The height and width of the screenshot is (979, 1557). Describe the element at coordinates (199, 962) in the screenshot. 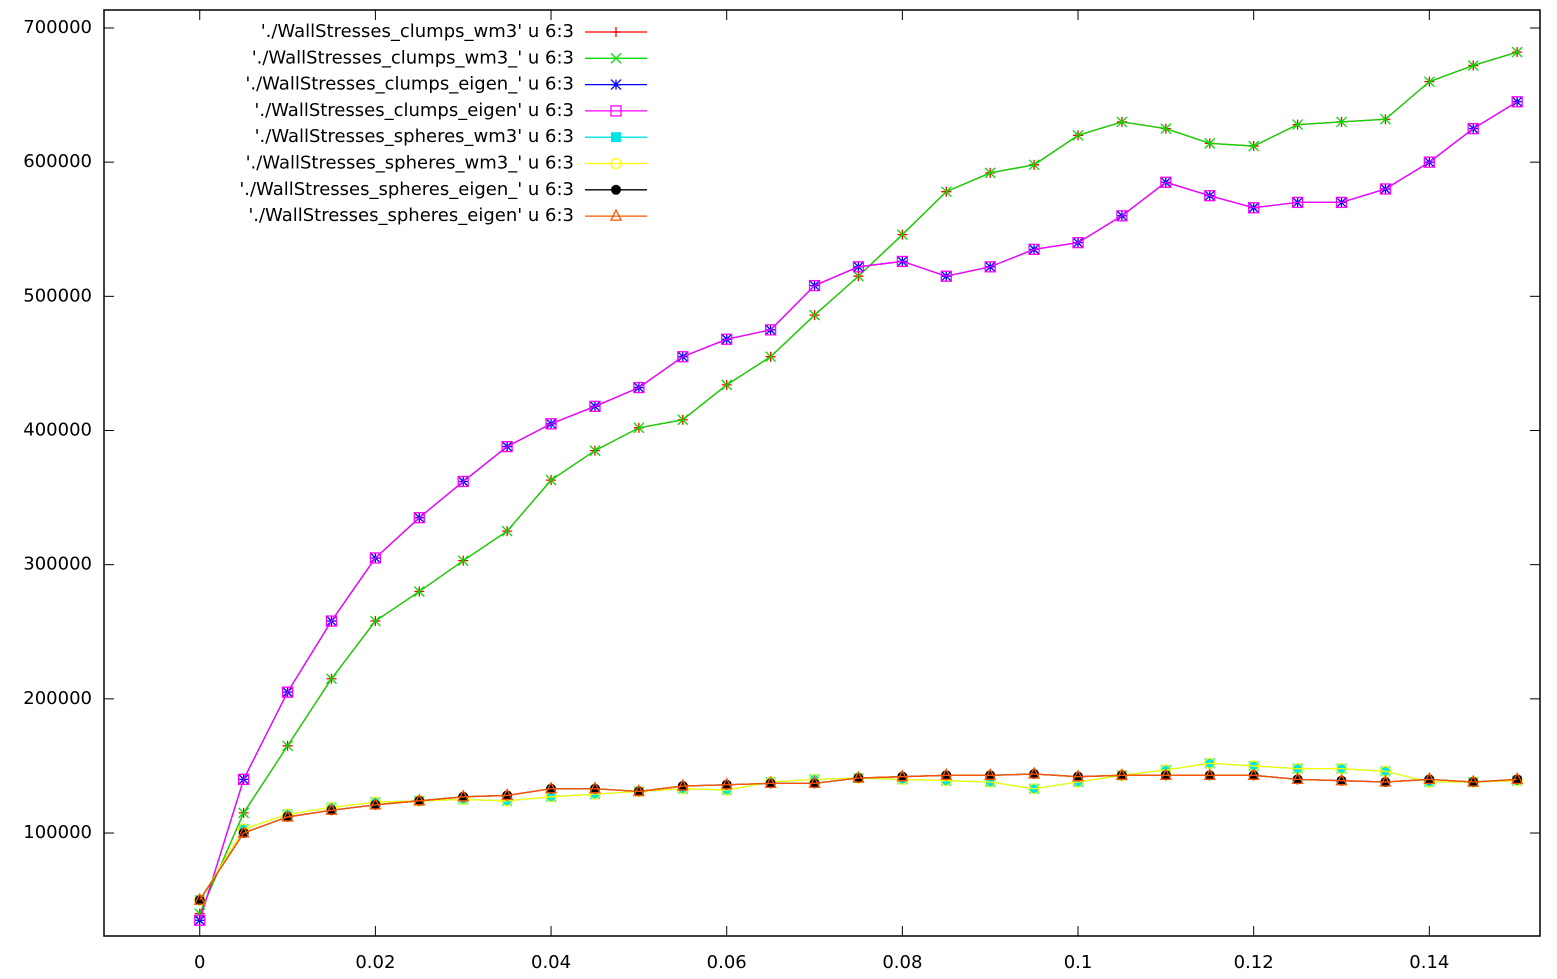

I see `x-tick-label: 0` at that location.